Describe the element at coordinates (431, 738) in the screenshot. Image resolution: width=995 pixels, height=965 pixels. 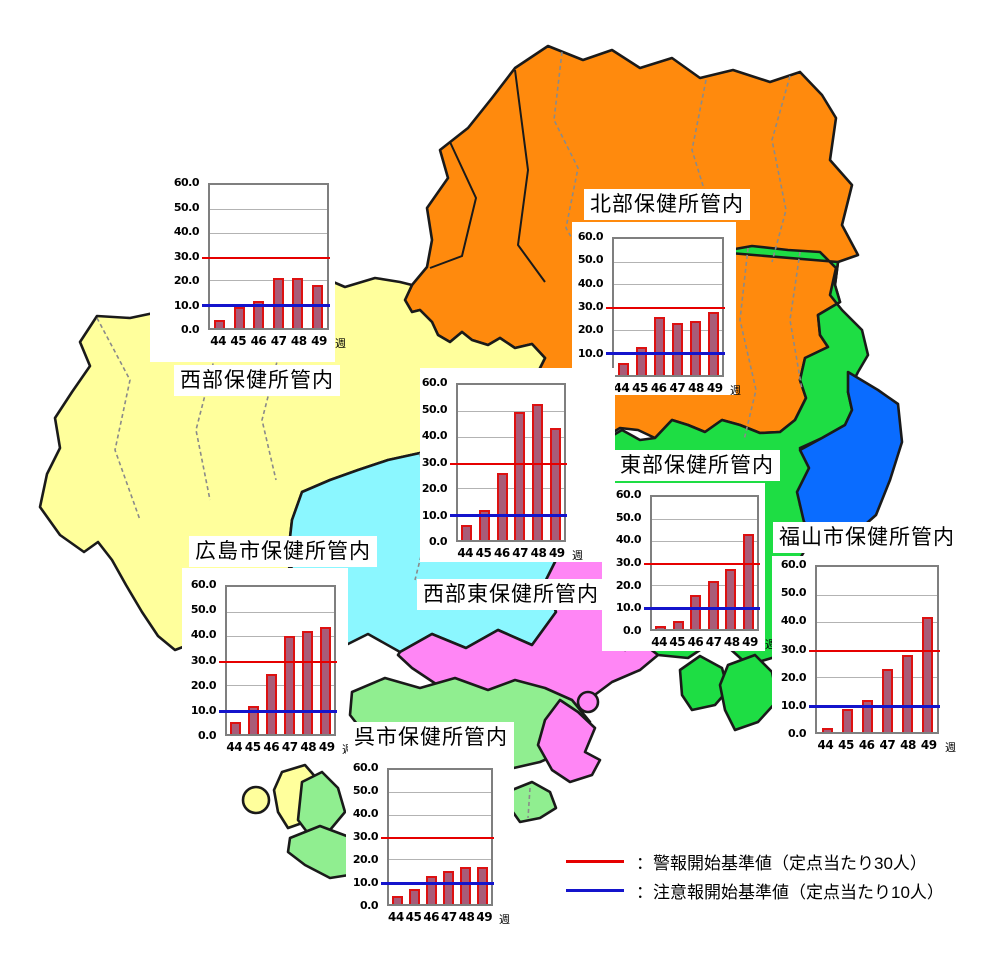
I see `region-title-kure: 呉市保健所管内` at that location.